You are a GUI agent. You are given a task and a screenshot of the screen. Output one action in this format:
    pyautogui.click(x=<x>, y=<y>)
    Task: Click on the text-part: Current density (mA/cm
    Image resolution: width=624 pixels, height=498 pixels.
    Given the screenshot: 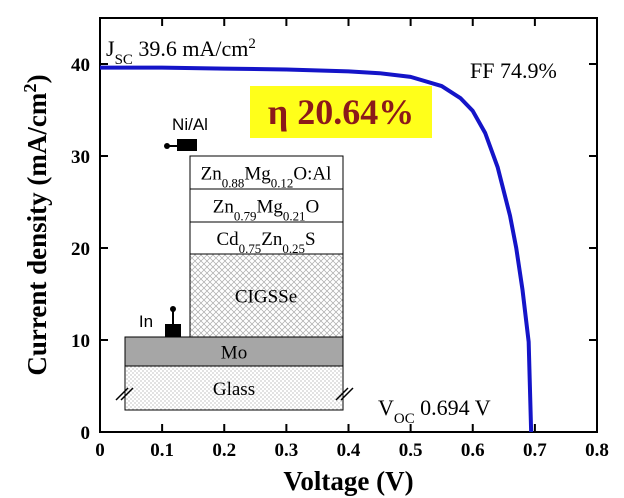 What is the action you would take?
    pyautogui.click(x=37, y=233)
    